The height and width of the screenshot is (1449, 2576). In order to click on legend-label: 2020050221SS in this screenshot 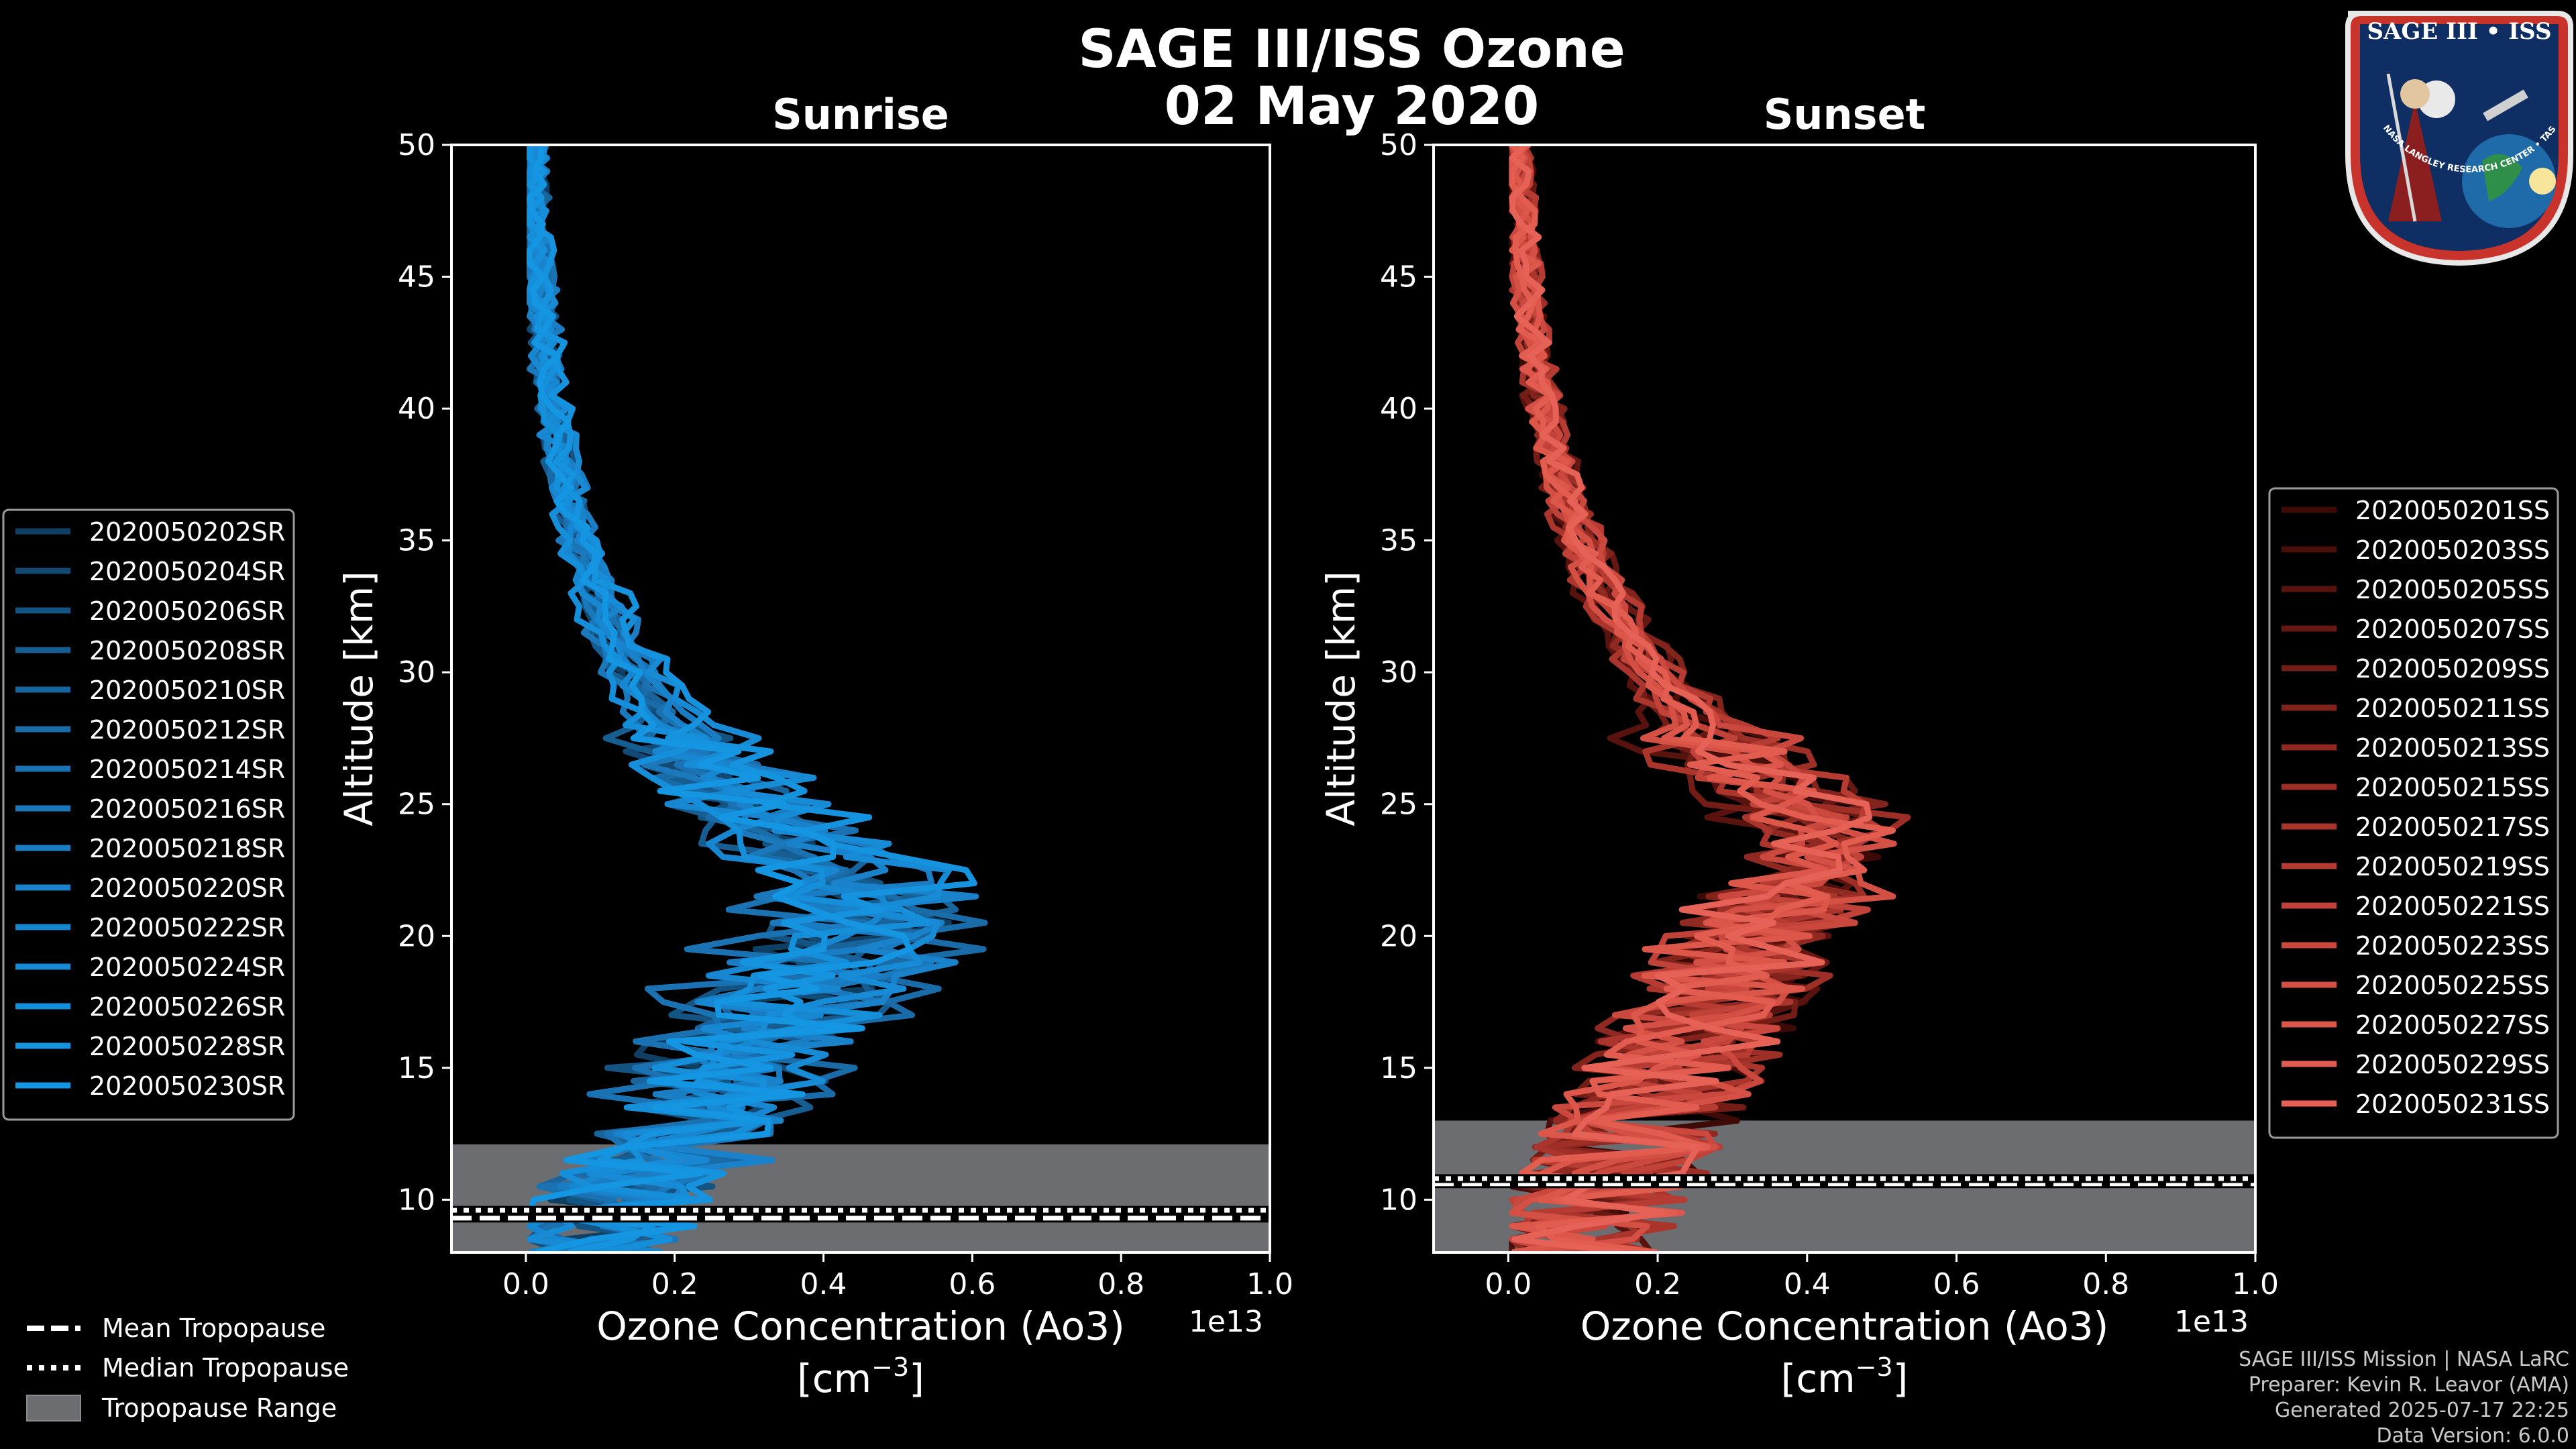, I will do `click(2452, 906)`.